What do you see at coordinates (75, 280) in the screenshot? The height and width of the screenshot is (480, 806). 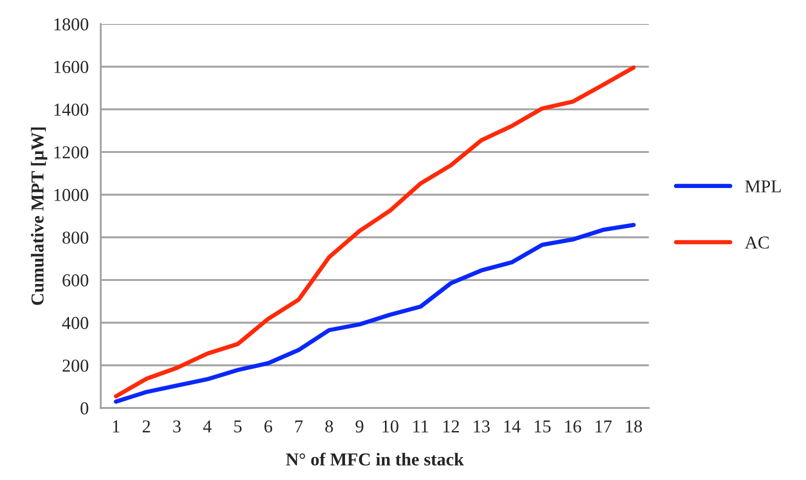 I see `y-tick-label: 600` at bounding box center [75, 280].